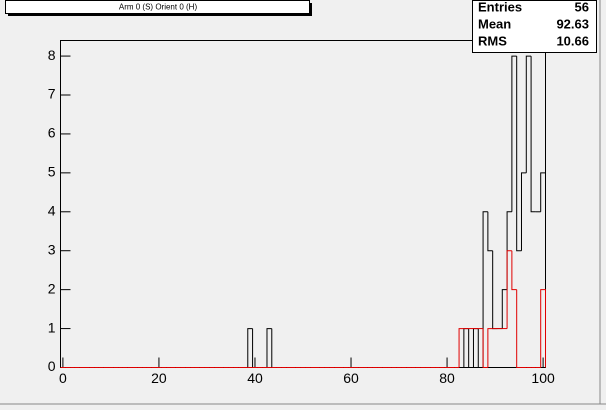 The image size is (606, 410). Describe the element at coordinates (63, 378) in the screenshot. I see `x-tick-label: 0` at that location.